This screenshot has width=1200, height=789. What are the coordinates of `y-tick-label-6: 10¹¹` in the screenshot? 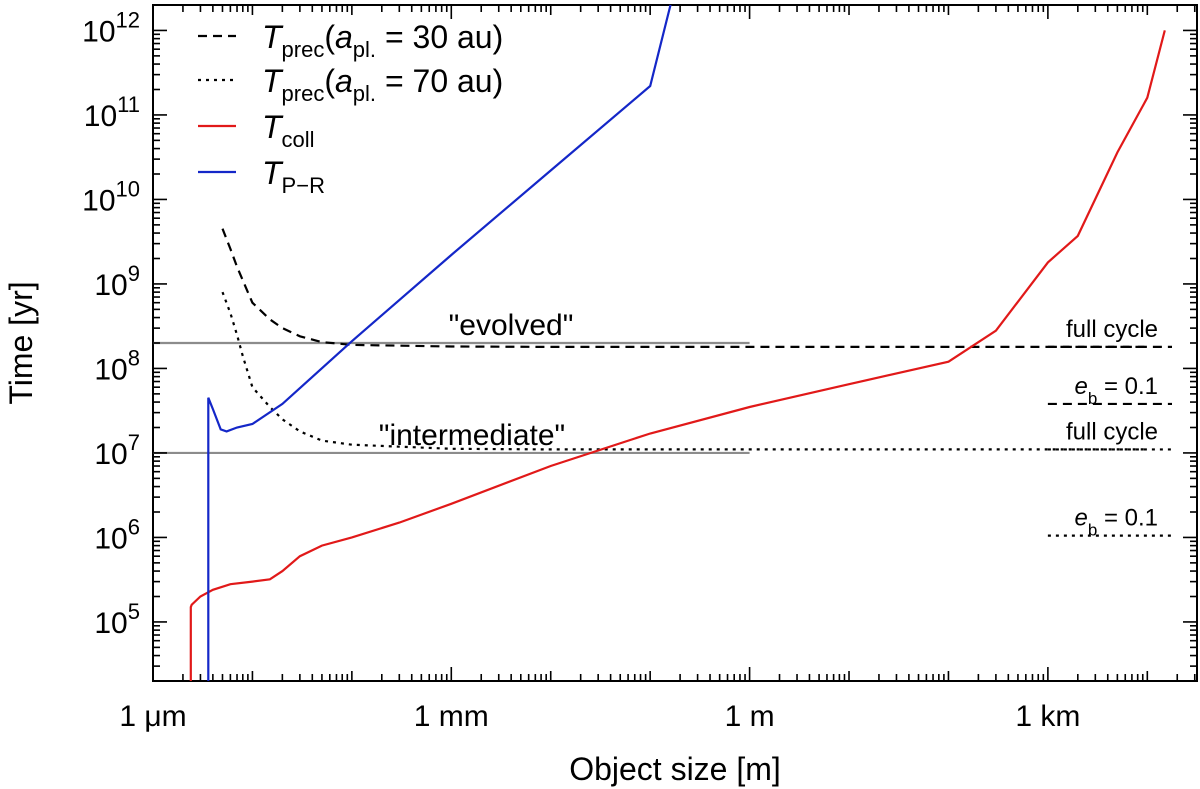 It's located at (112, 112).